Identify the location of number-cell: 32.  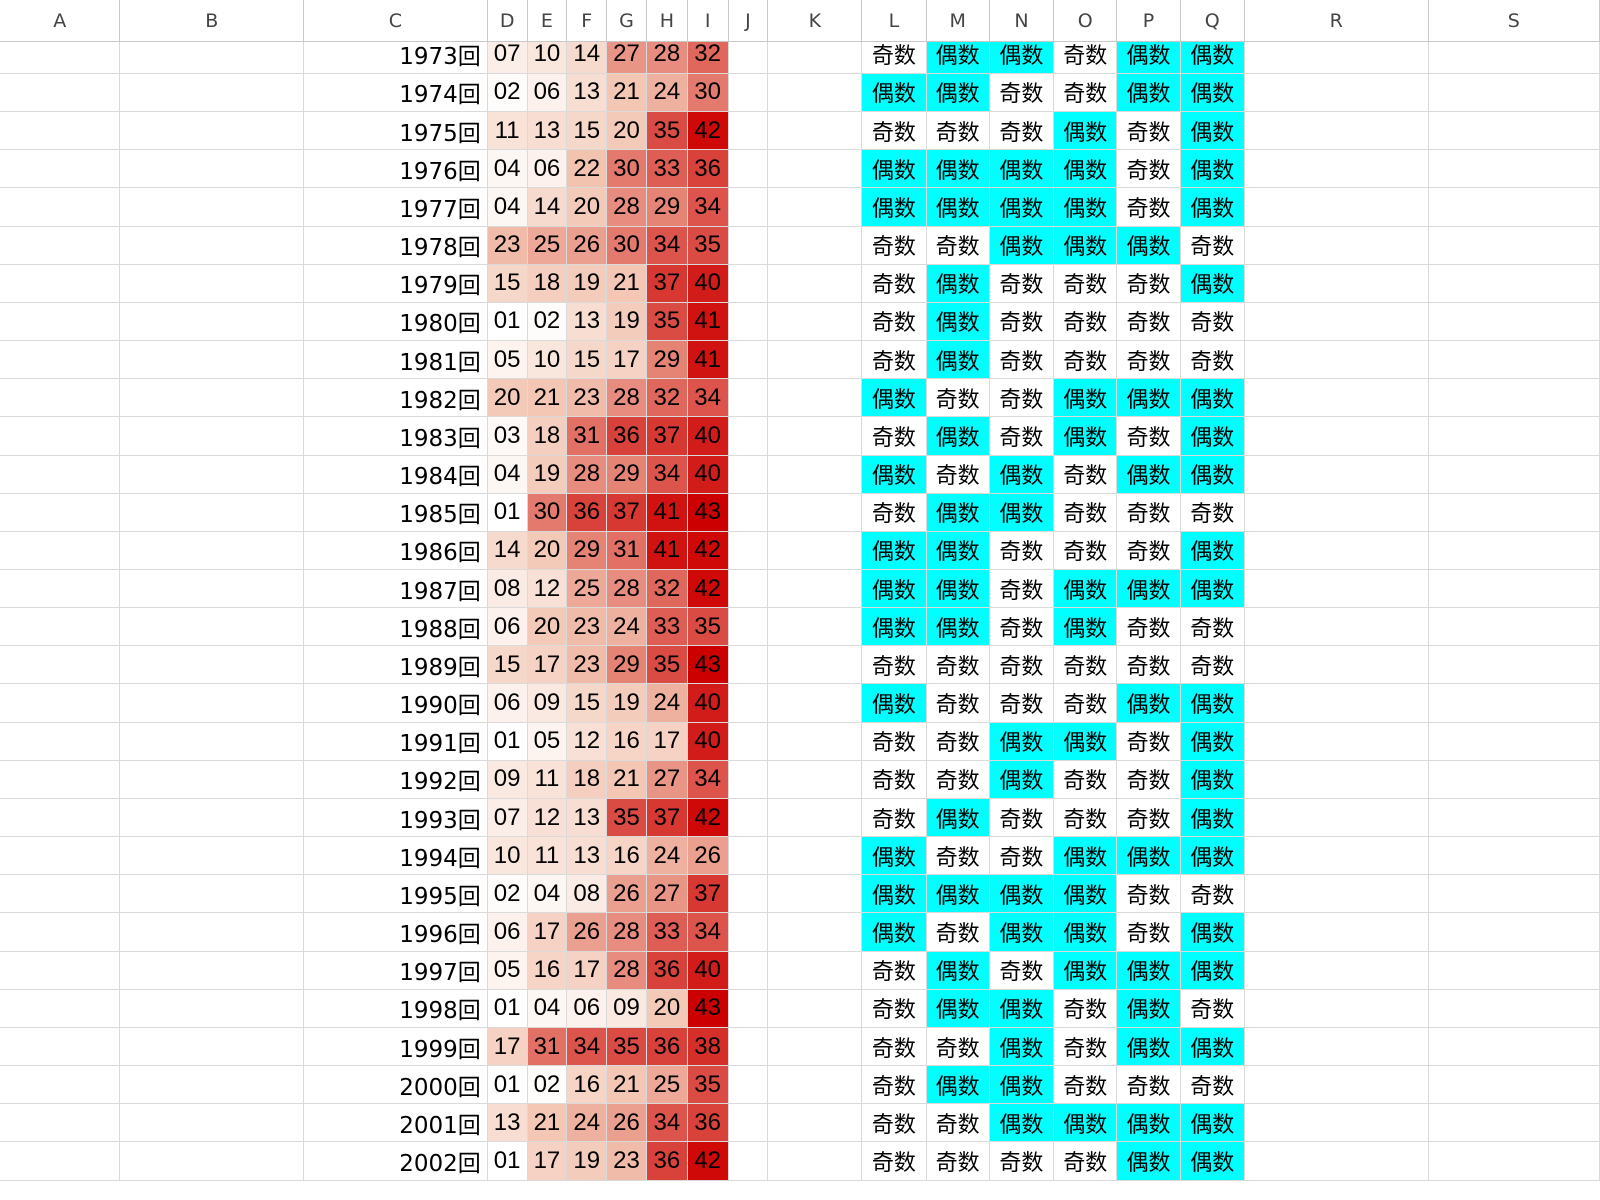
(667, 589).